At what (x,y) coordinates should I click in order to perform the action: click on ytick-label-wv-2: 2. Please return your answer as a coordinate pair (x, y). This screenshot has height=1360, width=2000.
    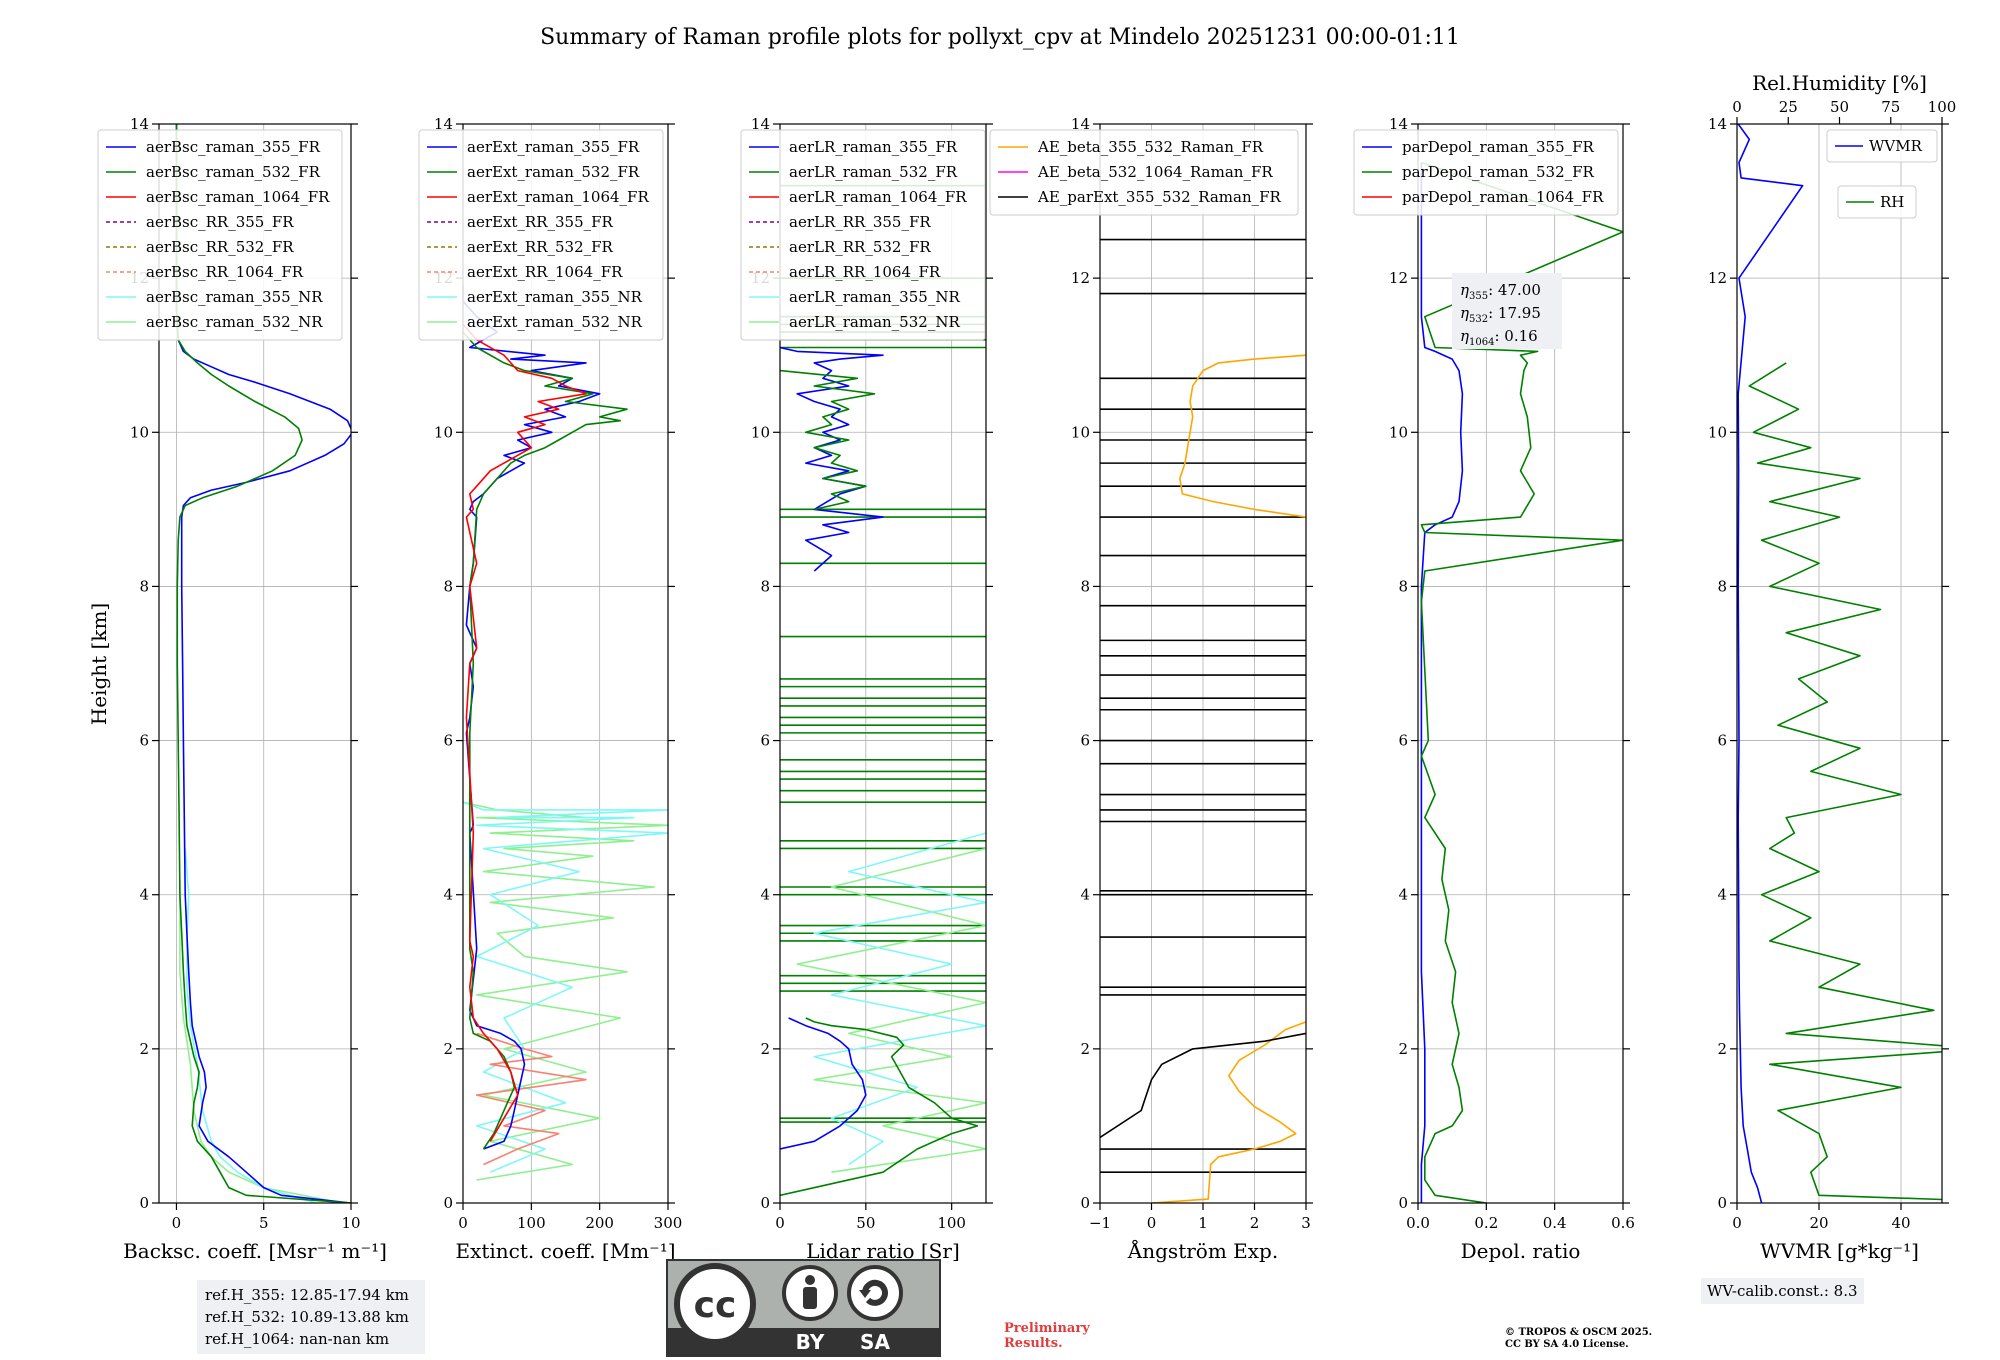
    Looking at the image, I should click on (1722, 1049).